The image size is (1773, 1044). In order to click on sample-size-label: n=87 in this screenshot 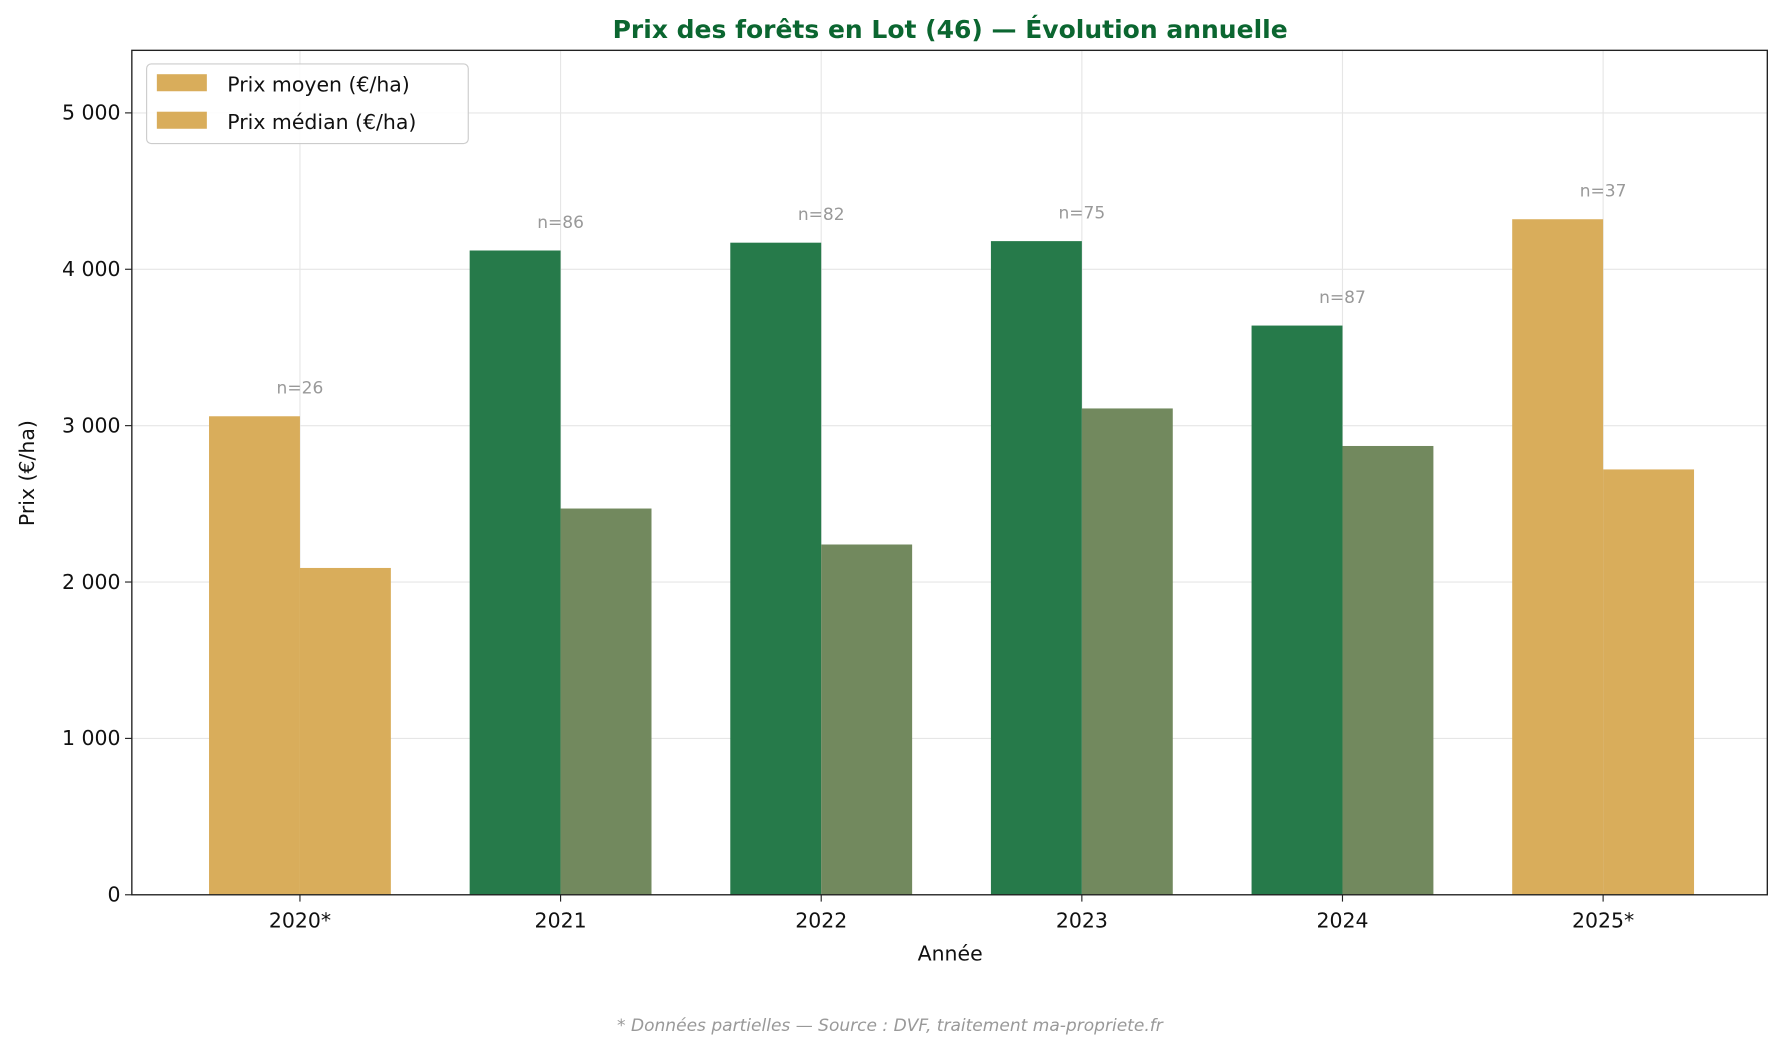, I will do `click(1342, 298)`.